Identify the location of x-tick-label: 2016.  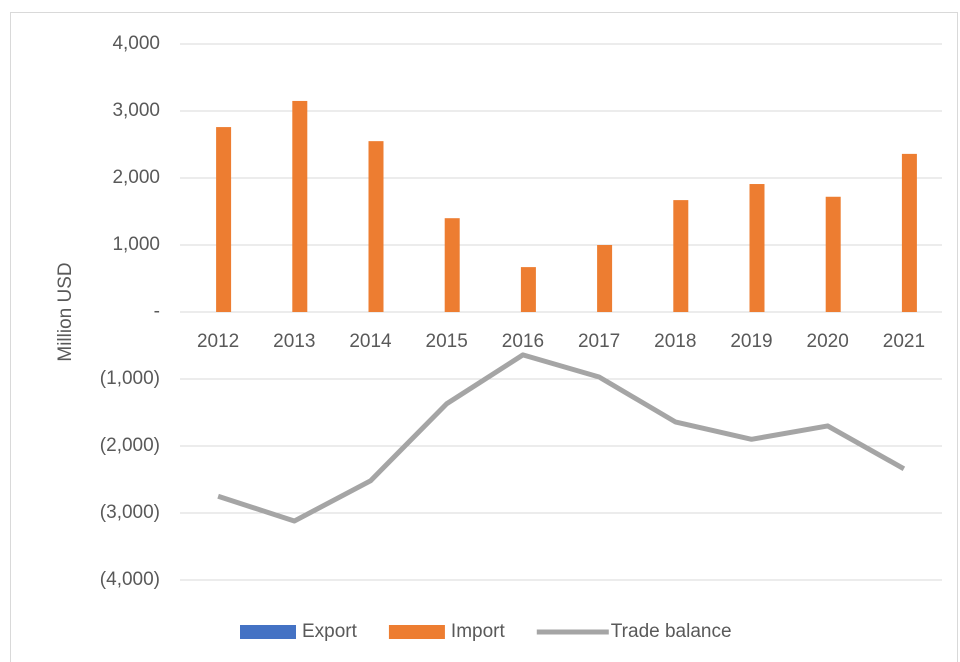
(523, 341).